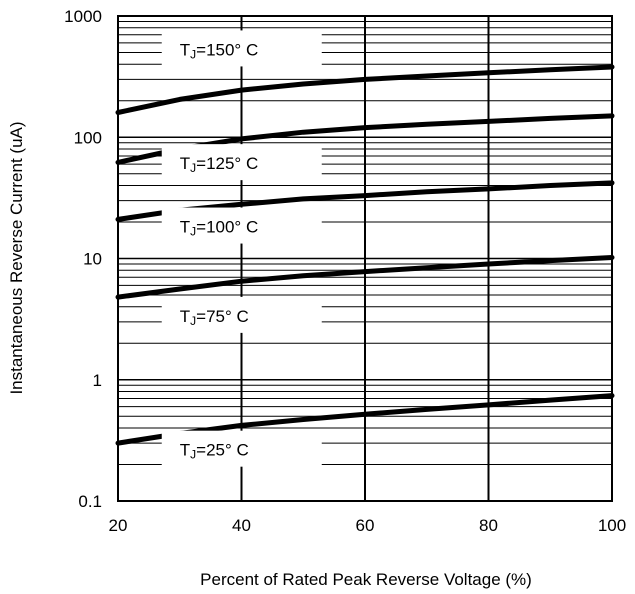  What do you see at coordinates (214, 317) in the screenshot?
I see `series-label-text: TJ=75° C` at bounding box center [214, 317].